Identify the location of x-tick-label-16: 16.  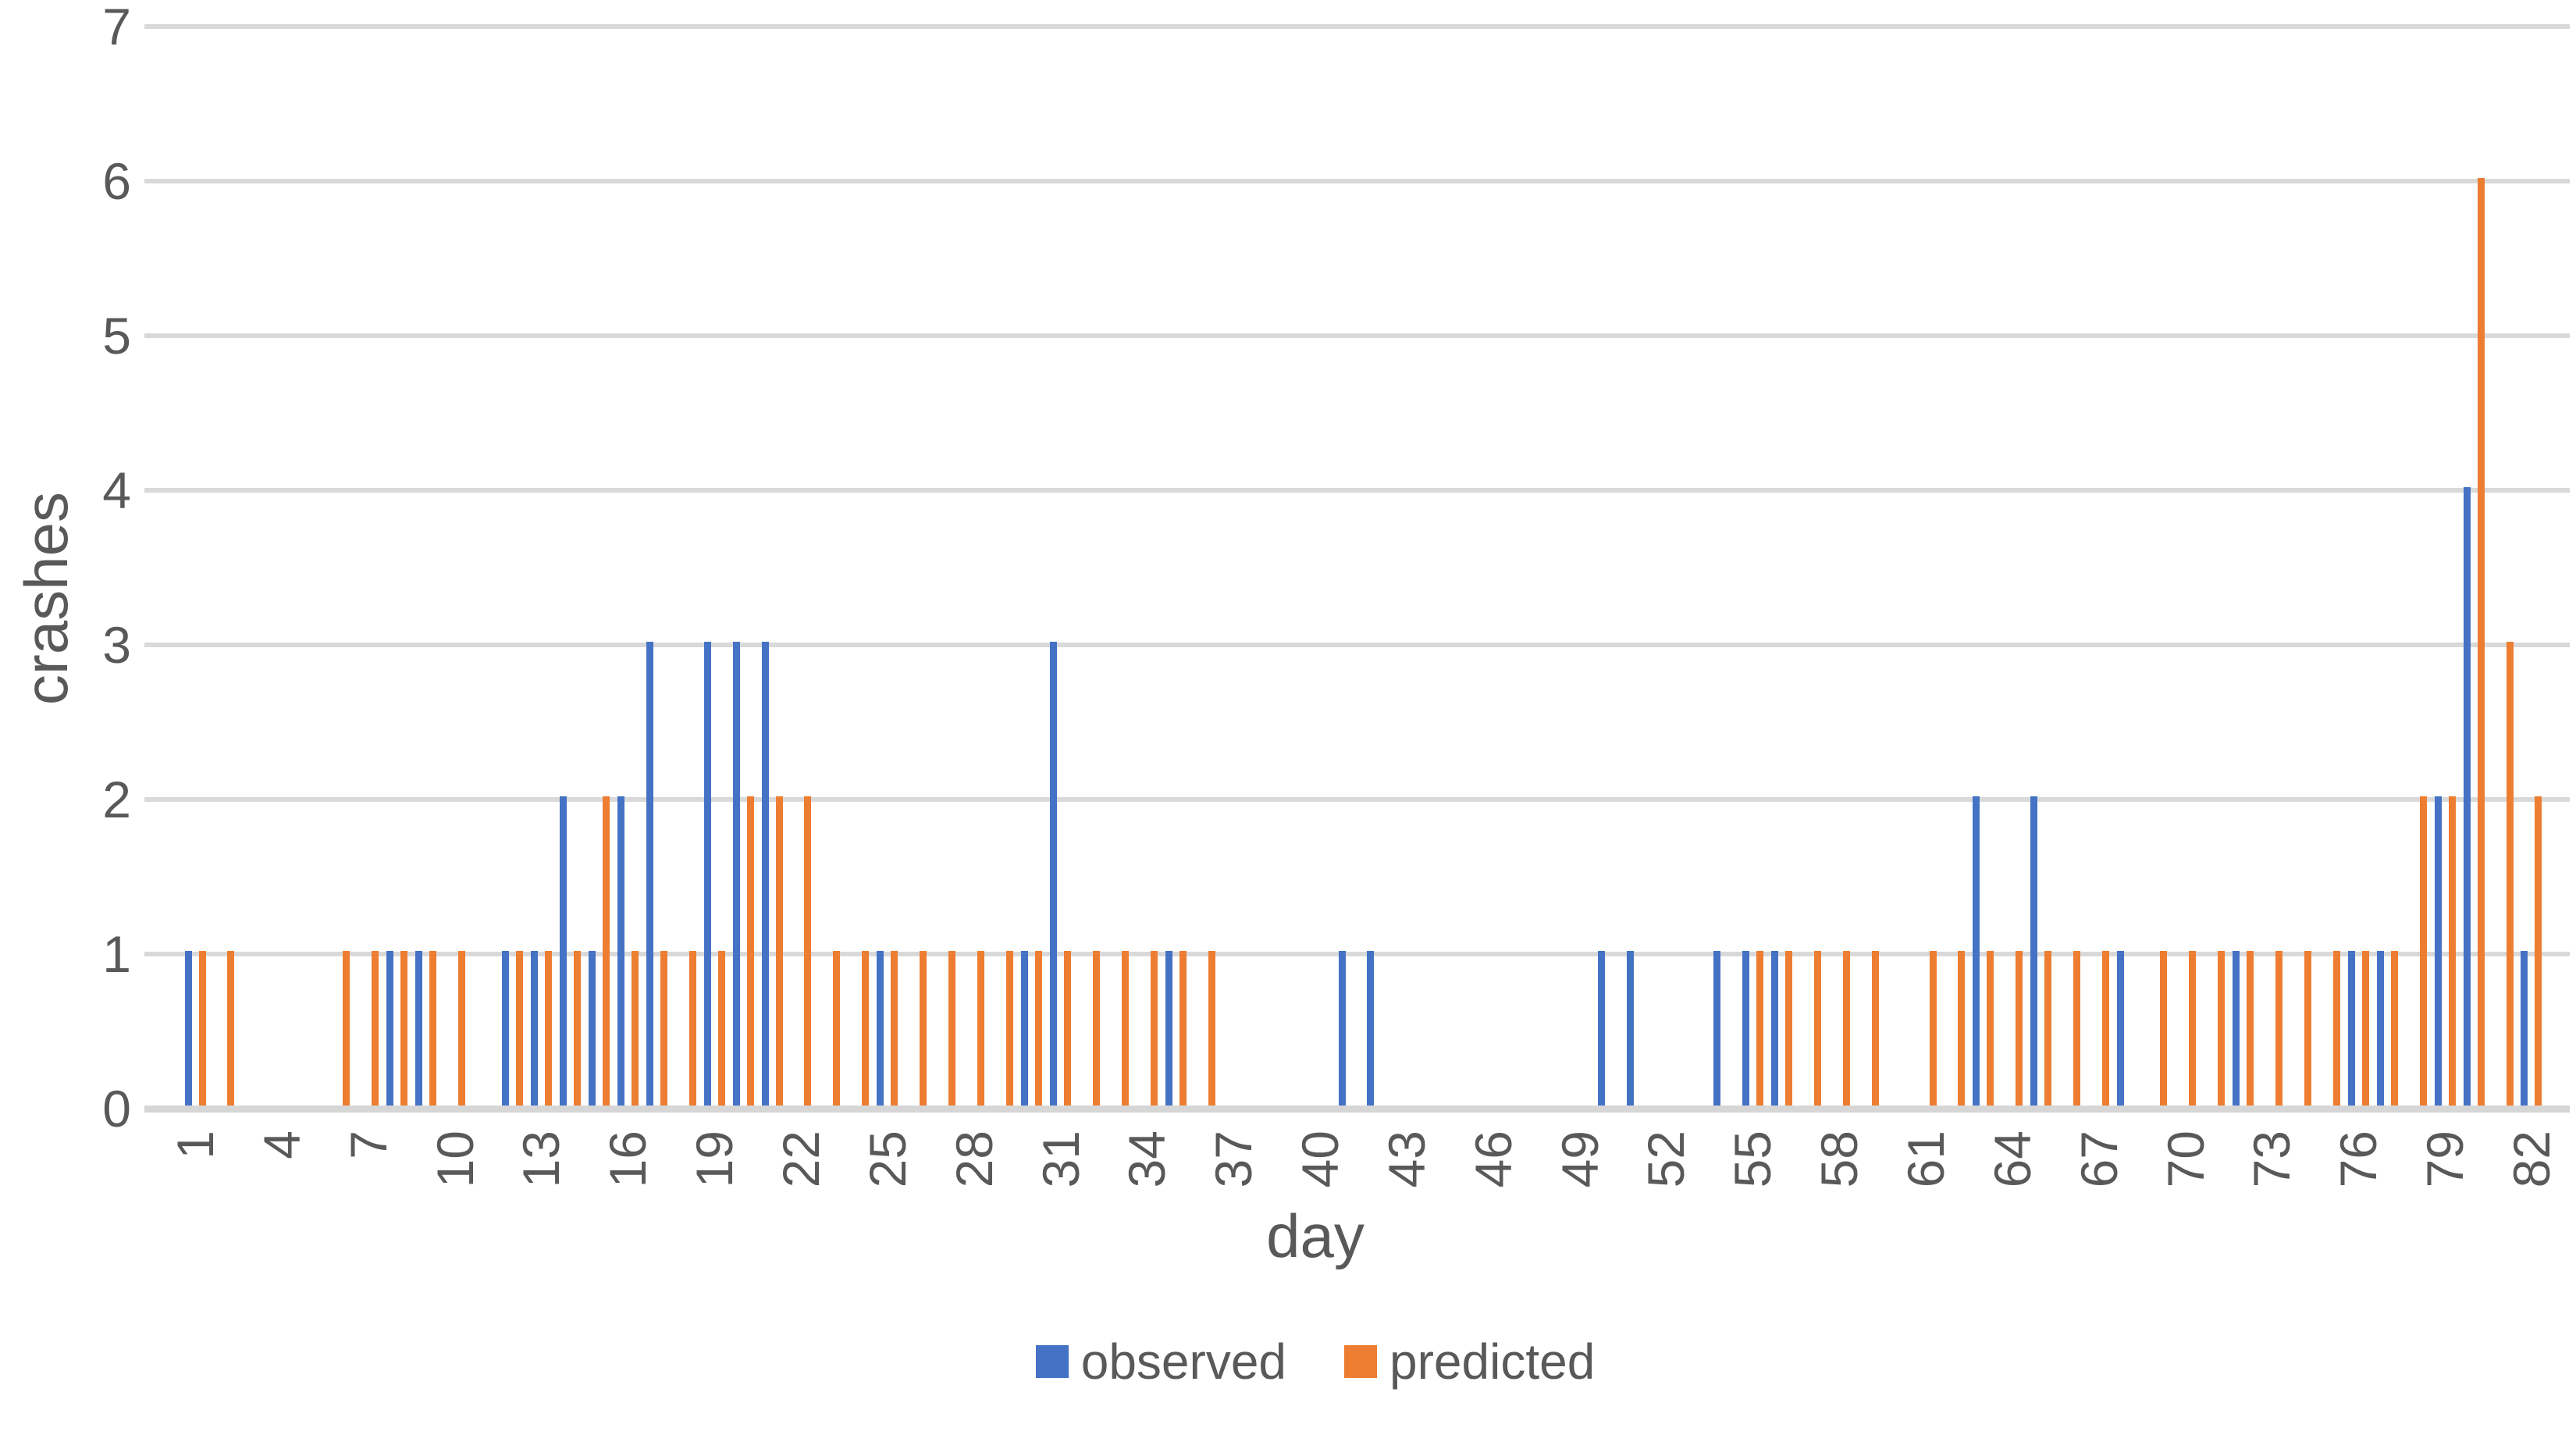
(628, 1159).